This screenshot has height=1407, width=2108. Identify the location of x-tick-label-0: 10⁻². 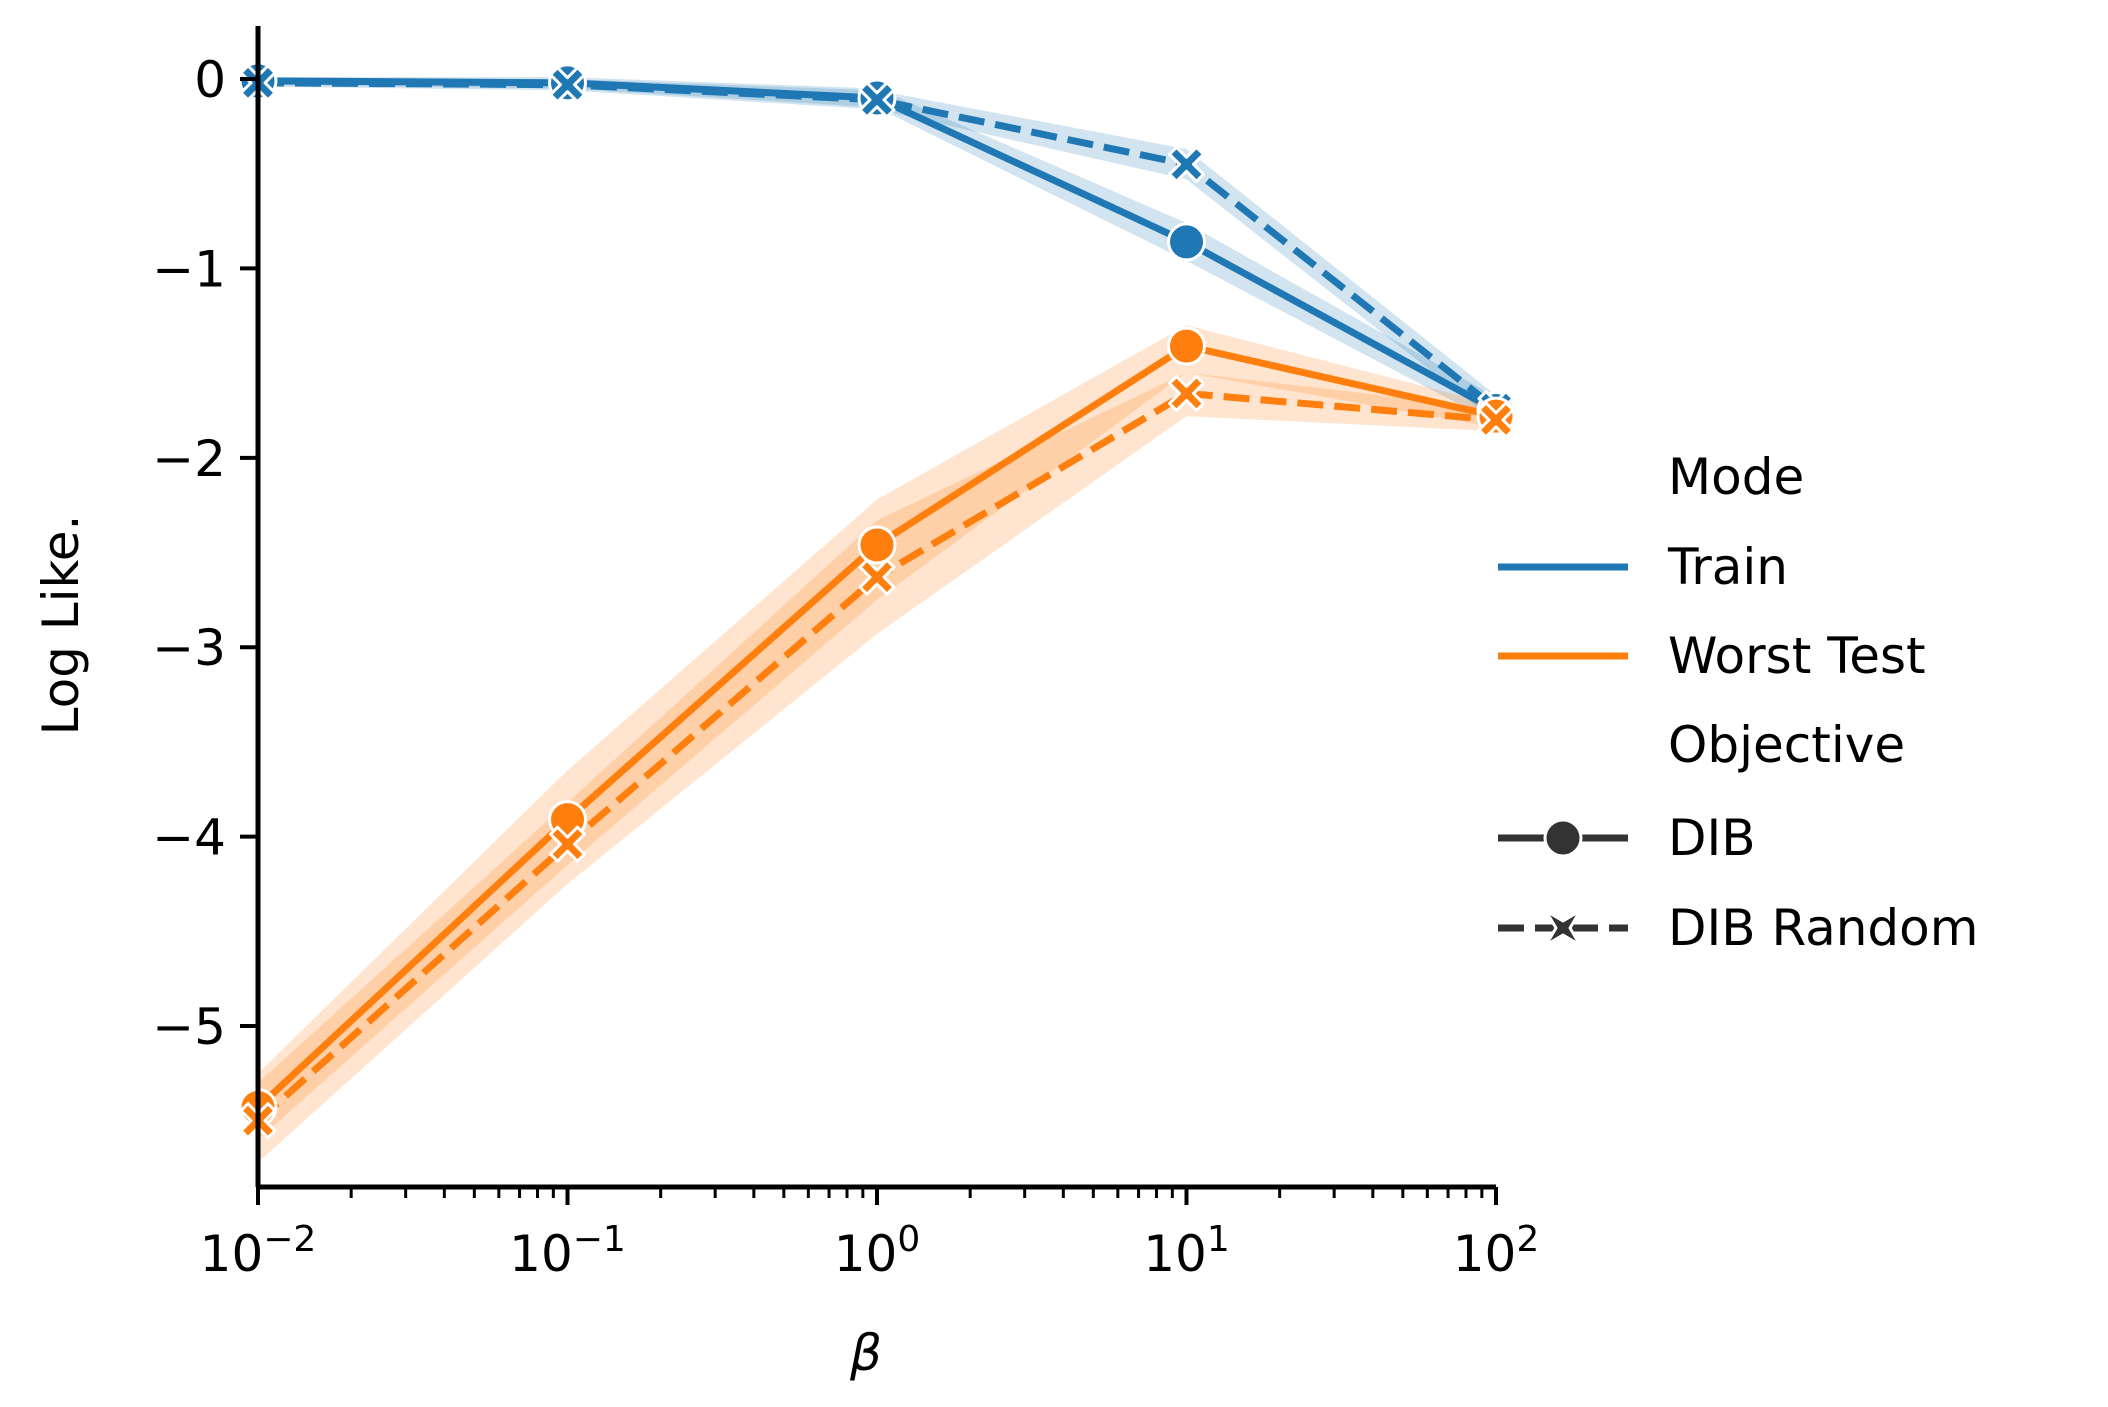
(258, 1251).